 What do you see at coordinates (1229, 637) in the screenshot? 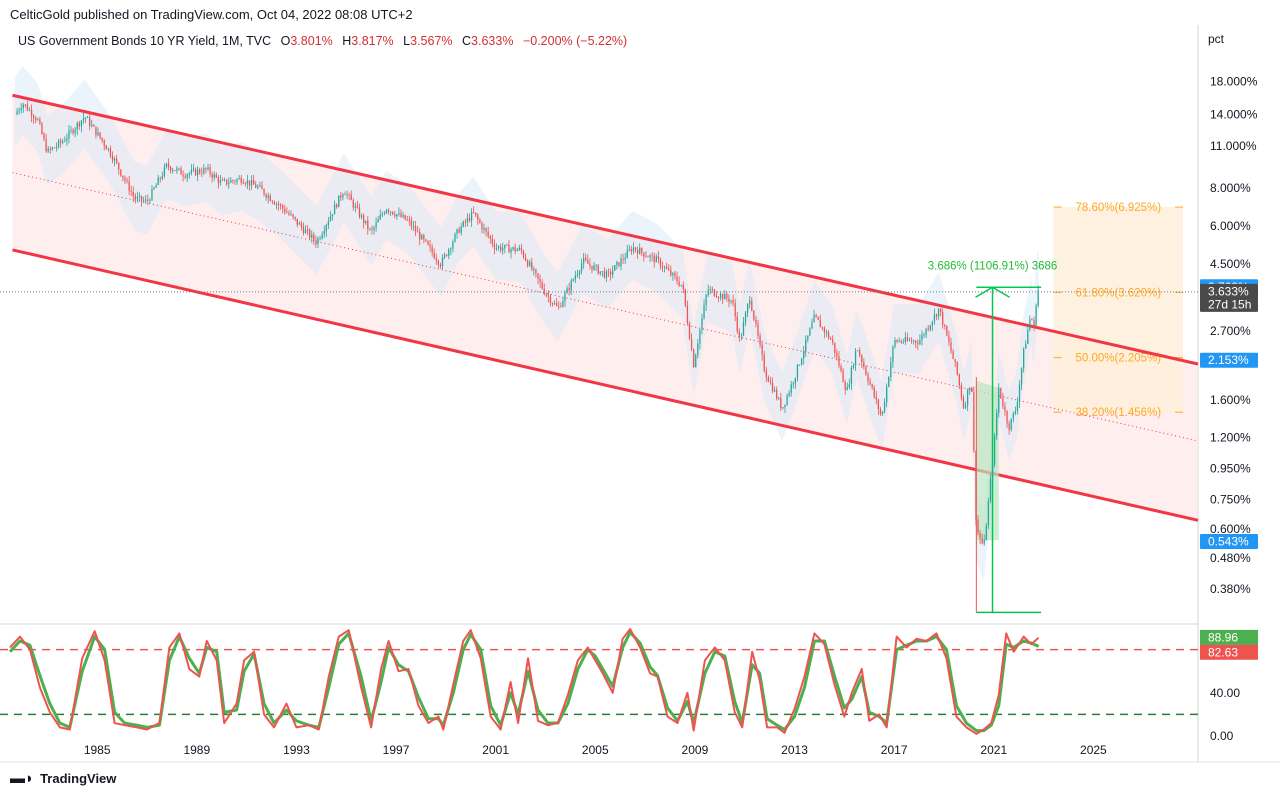
I see `stoch-value-badge` at bounding box center [1229, 637].